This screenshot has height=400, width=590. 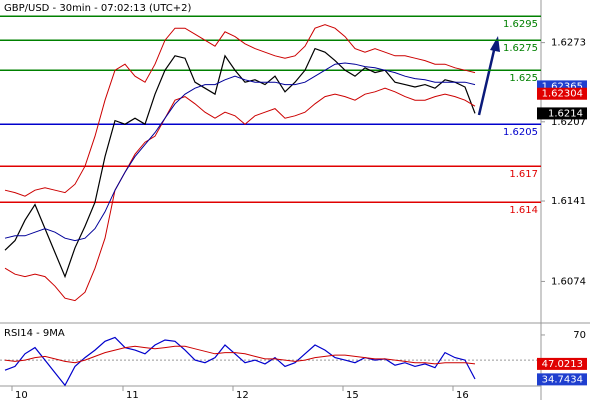 What do you see at coordinates (562, 86) in the screenshot?
I see `price-tag-label: 1.62365` at bounding box center [562, 86].